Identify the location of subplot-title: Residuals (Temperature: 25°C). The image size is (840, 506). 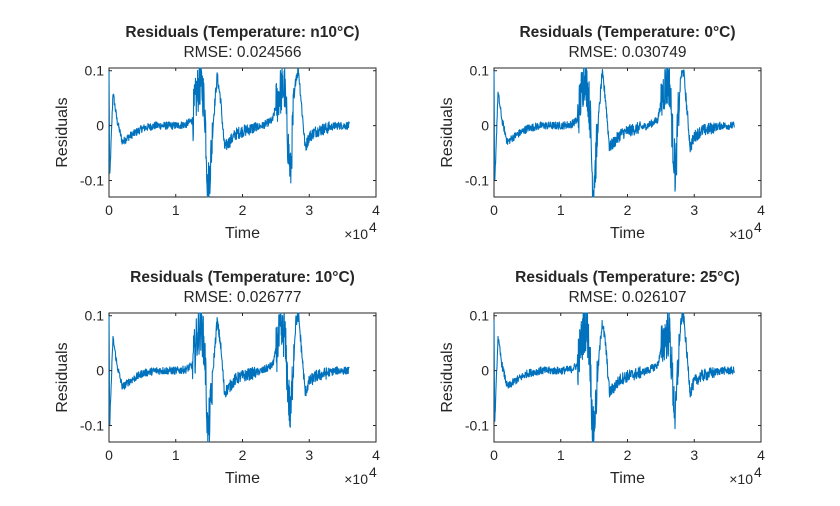
(627, 277).